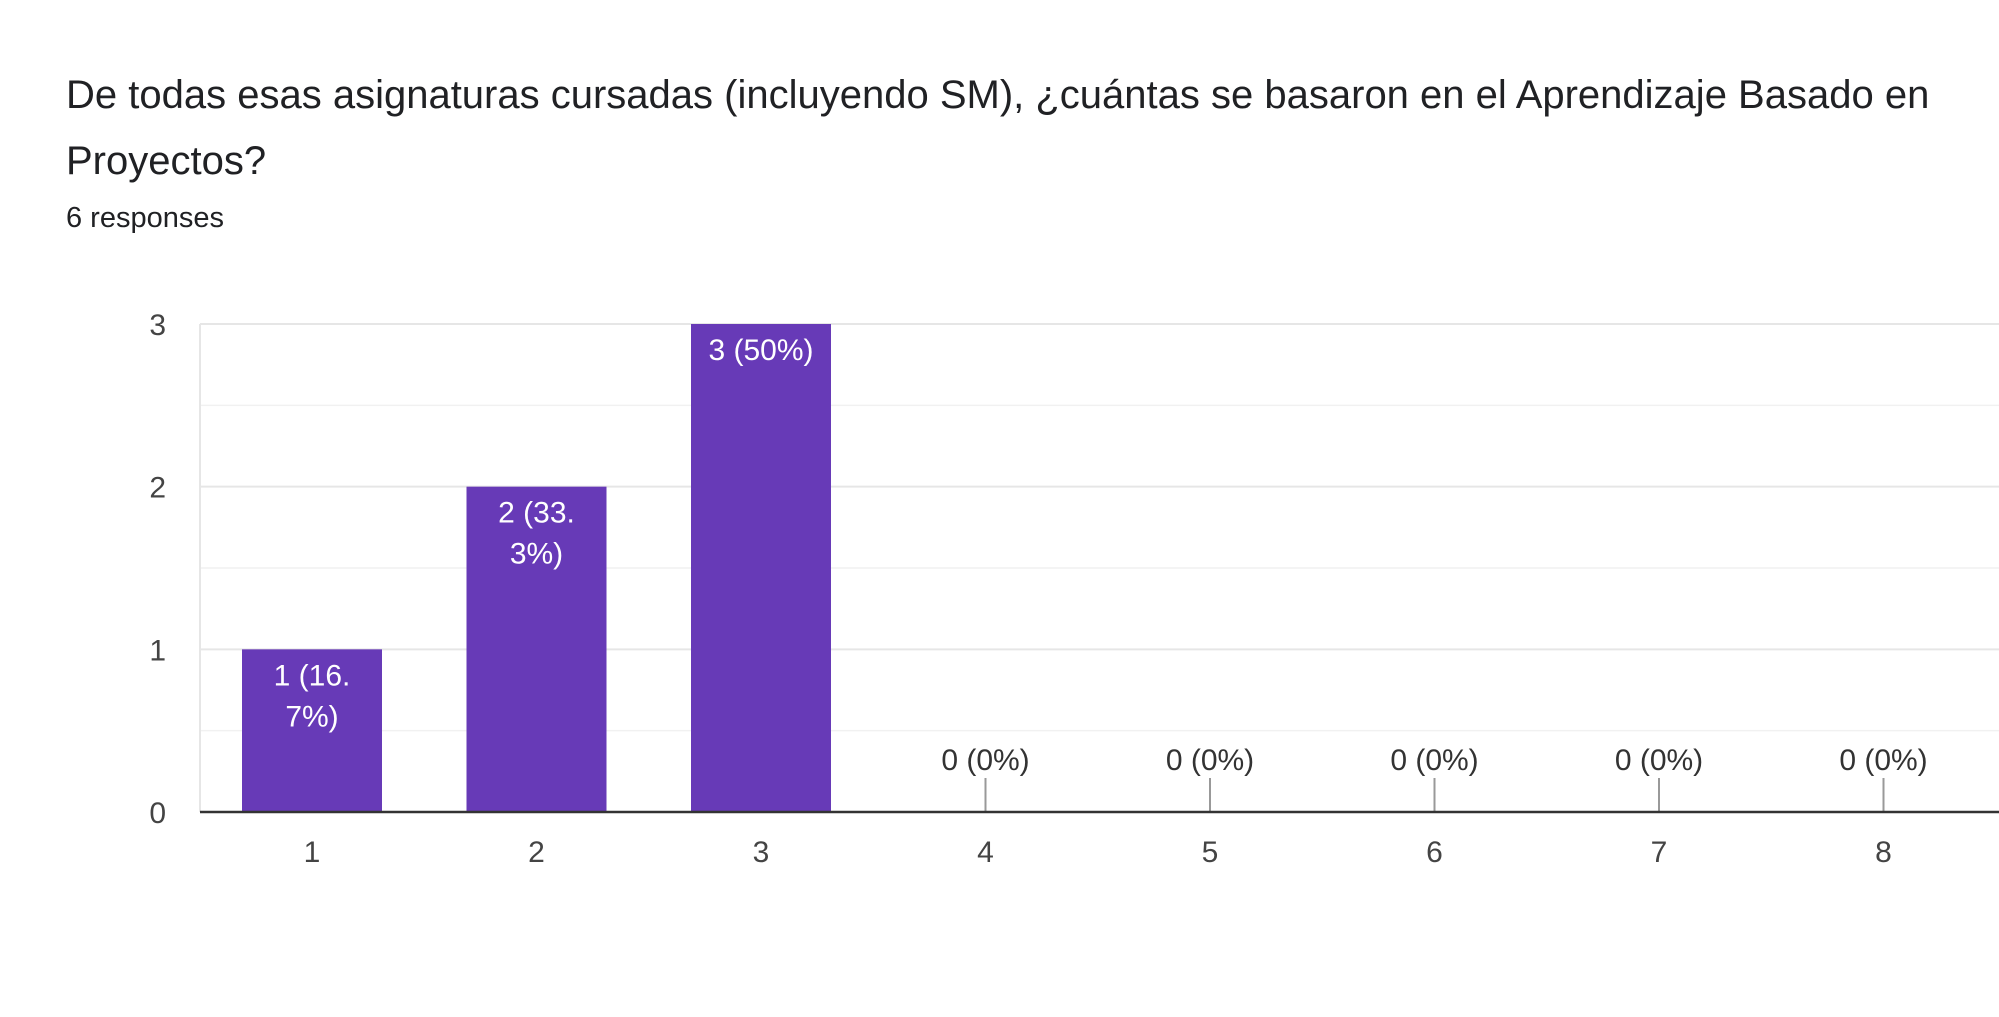 The width and height of the screenshot is (1999, 1017). I want to click on data-label-7: 0 (0%), so click(1659, 760).